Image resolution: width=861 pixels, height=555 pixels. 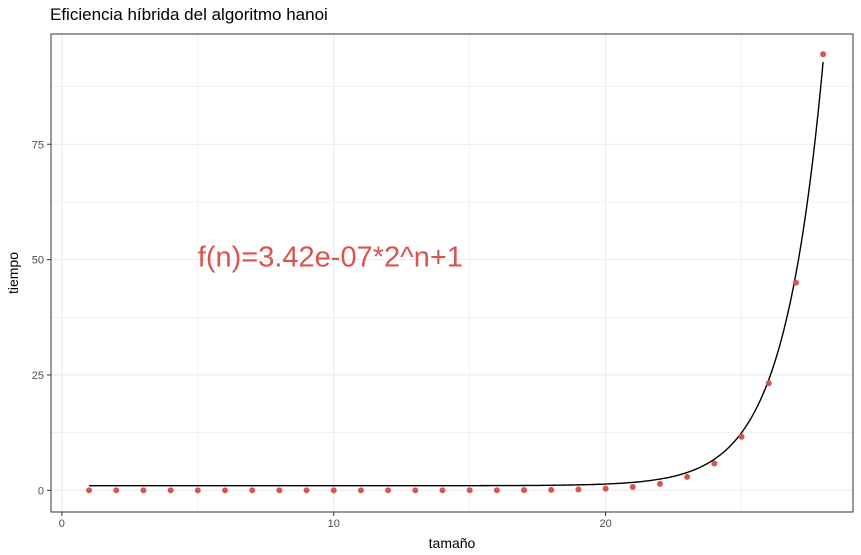 What do you see at coordinates (38, 145) in the screenshot?
I see `y-tick-label: 75` at bounding box center [38, 145].